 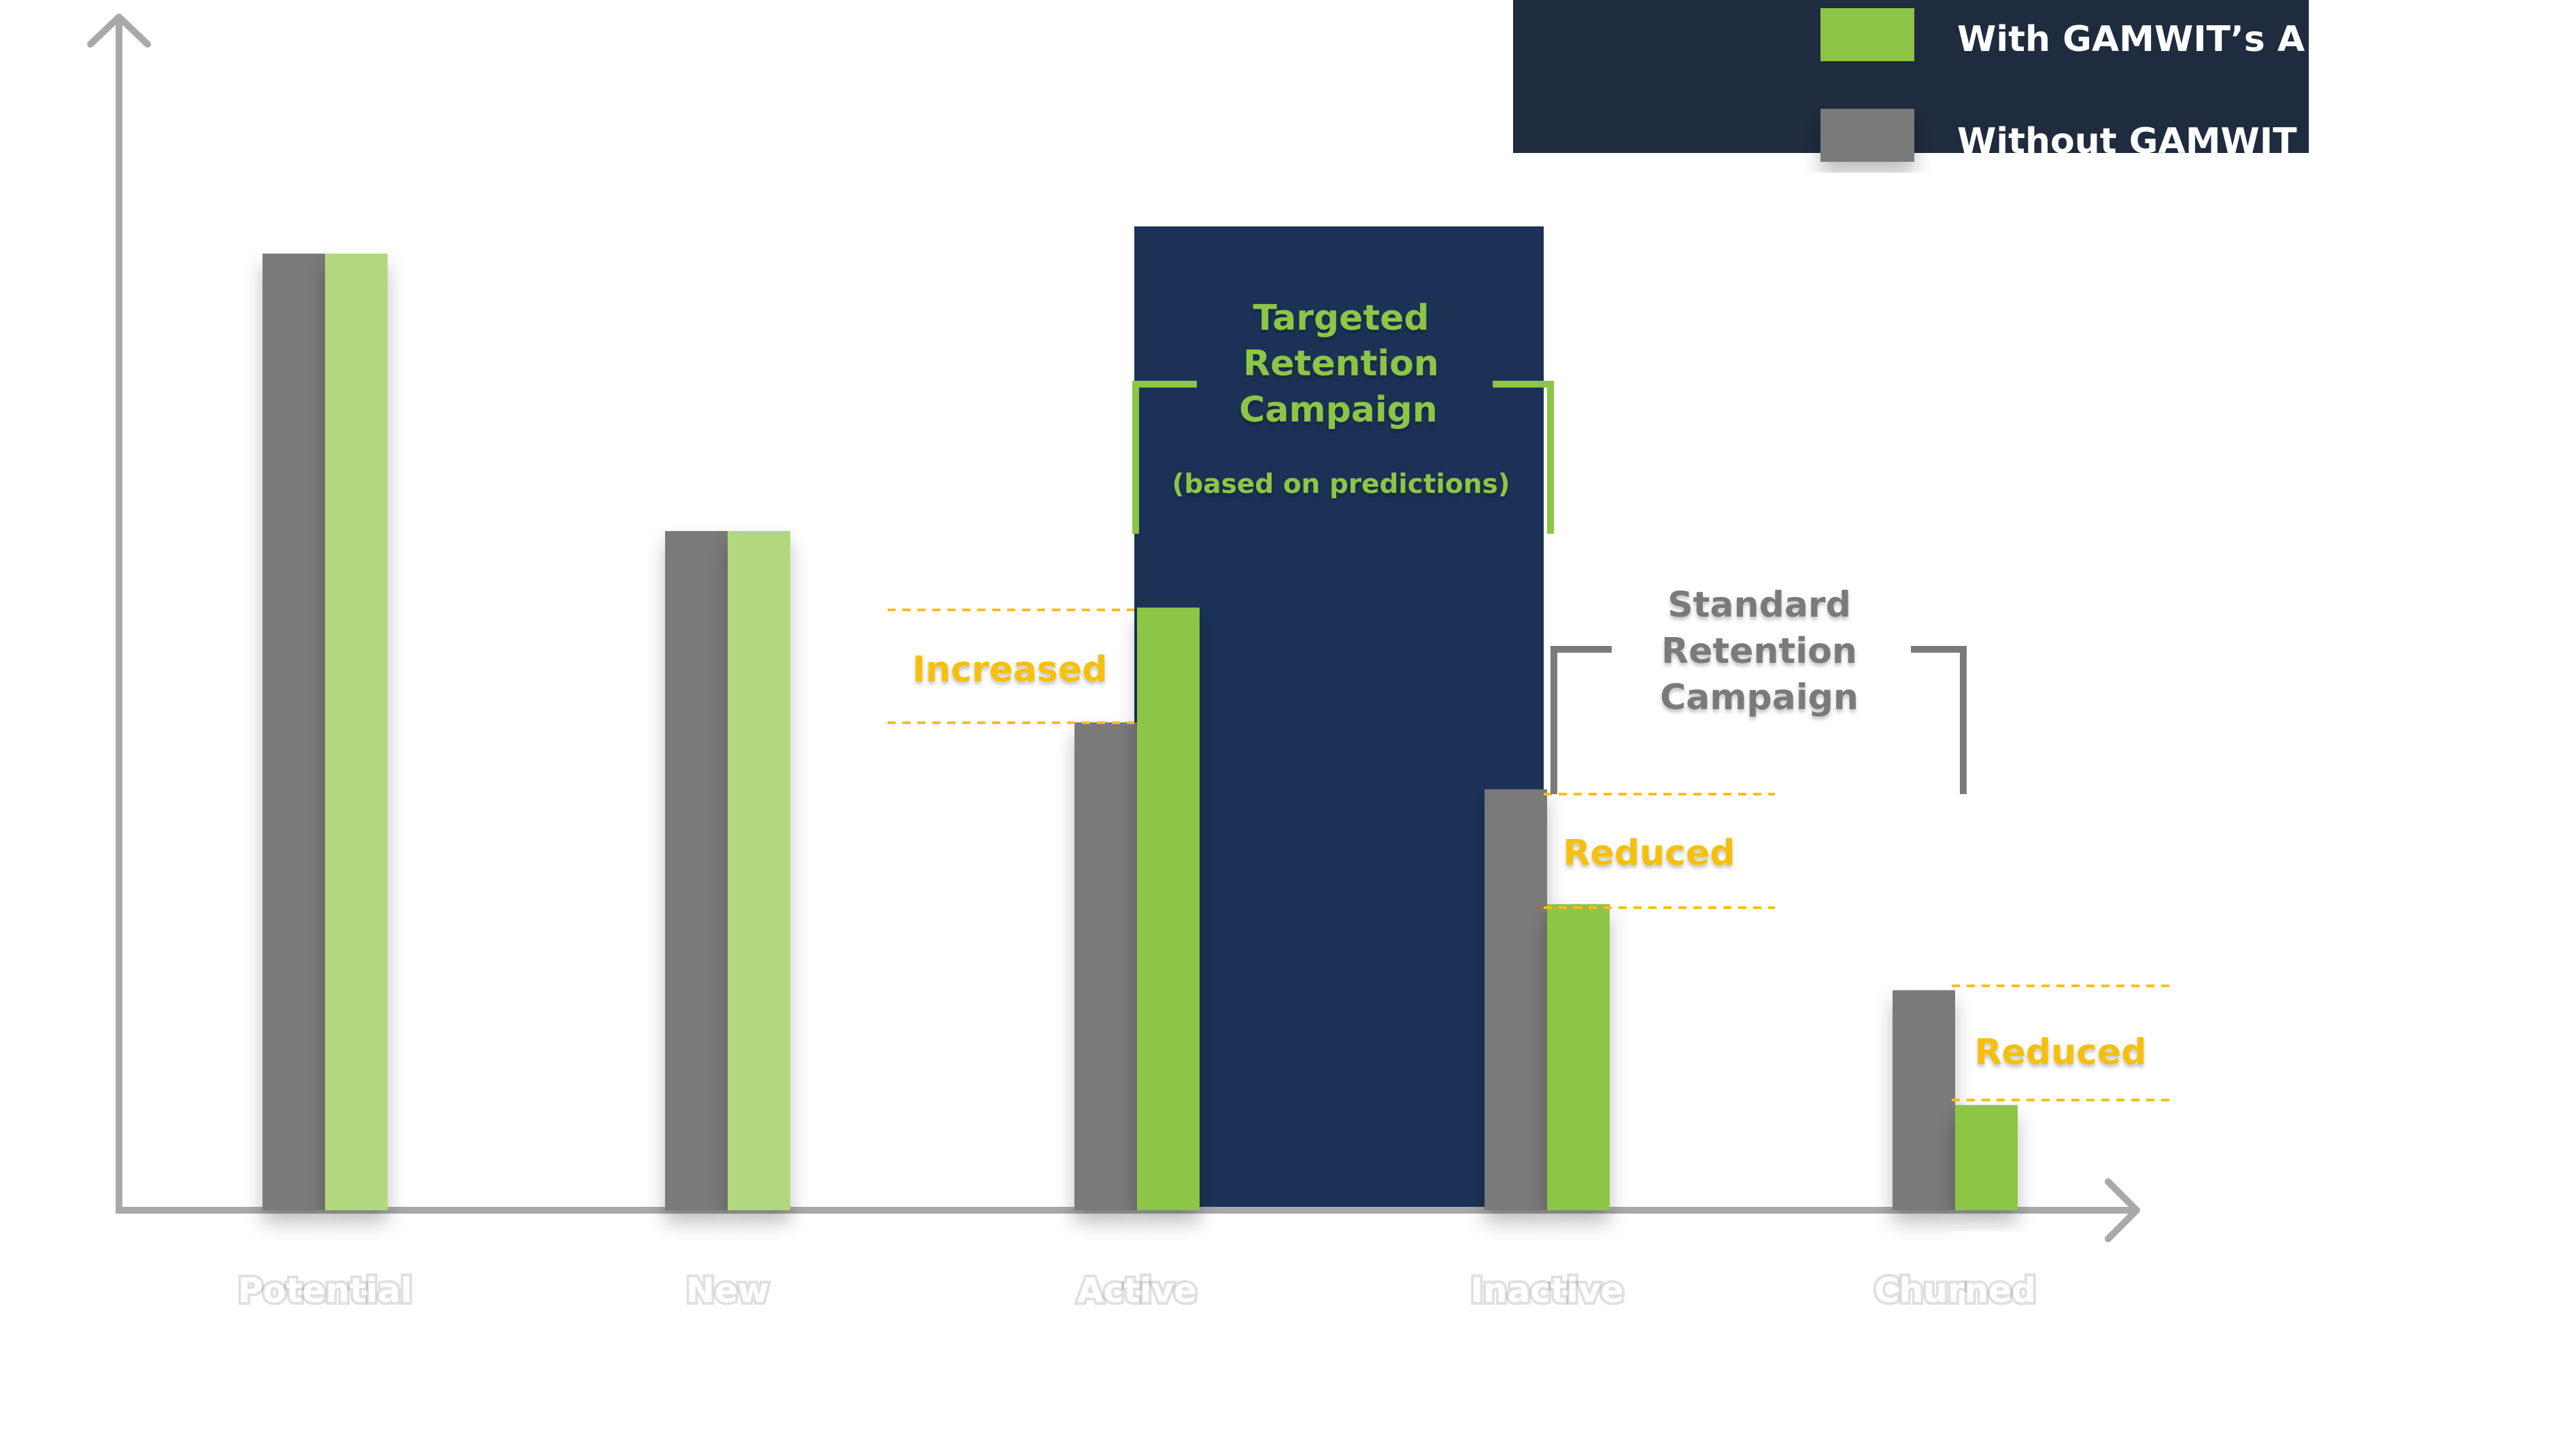 What do you see at coordinates (2122, 1210) in the screenshot?
I see `x-axis-arrow` at bounding box center [2122, 1210].